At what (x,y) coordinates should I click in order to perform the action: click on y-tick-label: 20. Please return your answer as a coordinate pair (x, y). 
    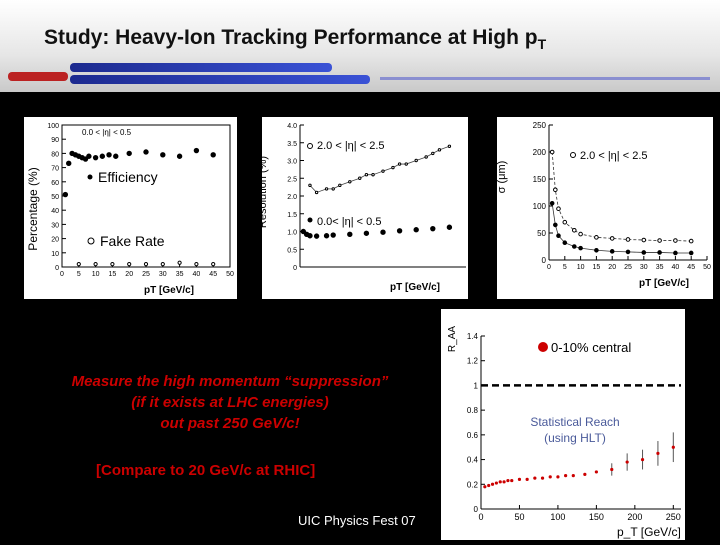
    Looking at the image, I should click on (55, 240).